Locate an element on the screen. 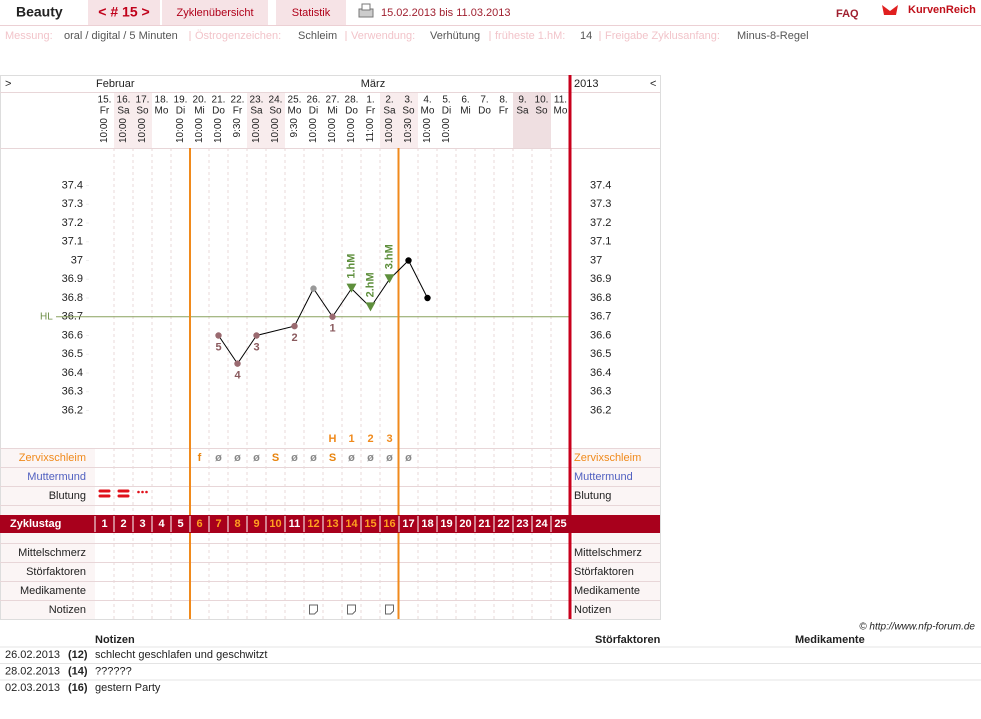  setting-value: Verhütung is located at coordinates (455, 36).